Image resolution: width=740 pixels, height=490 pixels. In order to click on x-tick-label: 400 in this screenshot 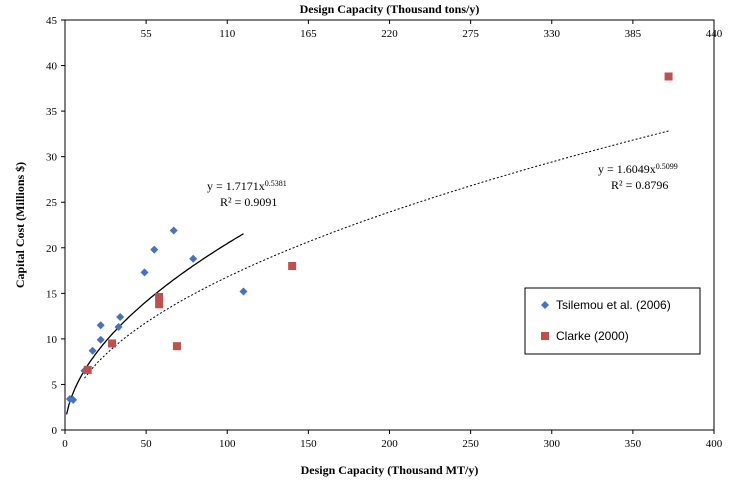, I will do `click(714, 444)`.